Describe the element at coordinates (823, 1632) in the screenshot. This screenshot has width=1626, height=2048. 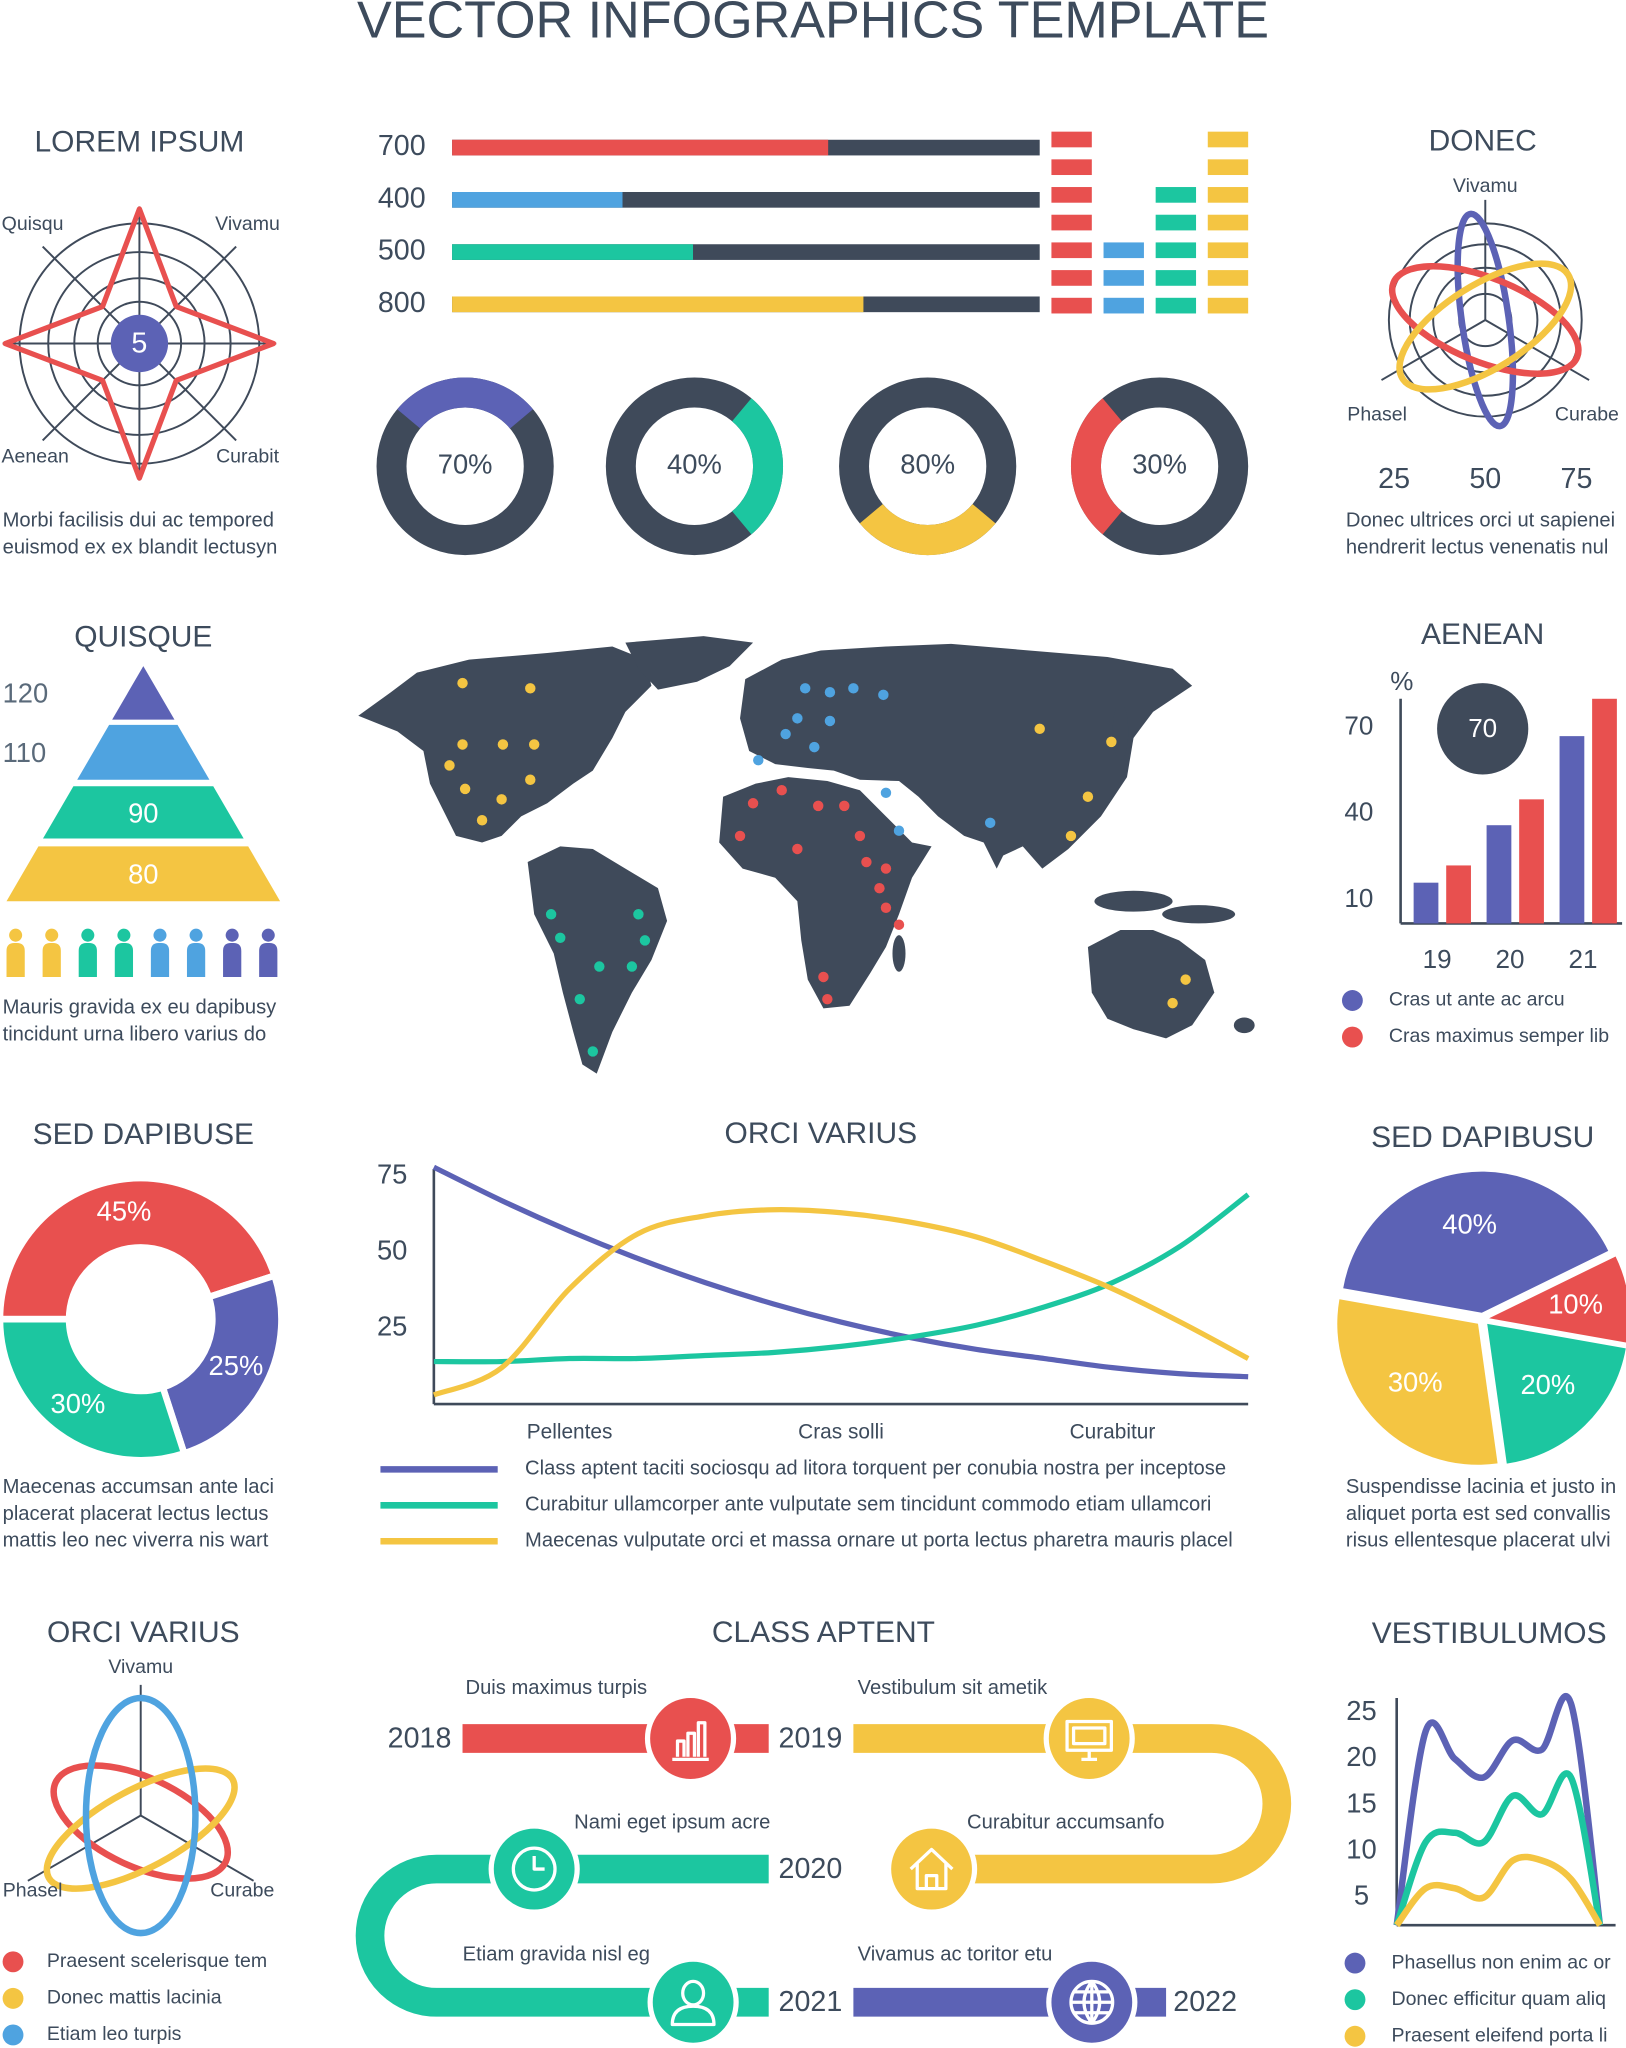
I see `panel-title: CLASS APTENT` at that location.